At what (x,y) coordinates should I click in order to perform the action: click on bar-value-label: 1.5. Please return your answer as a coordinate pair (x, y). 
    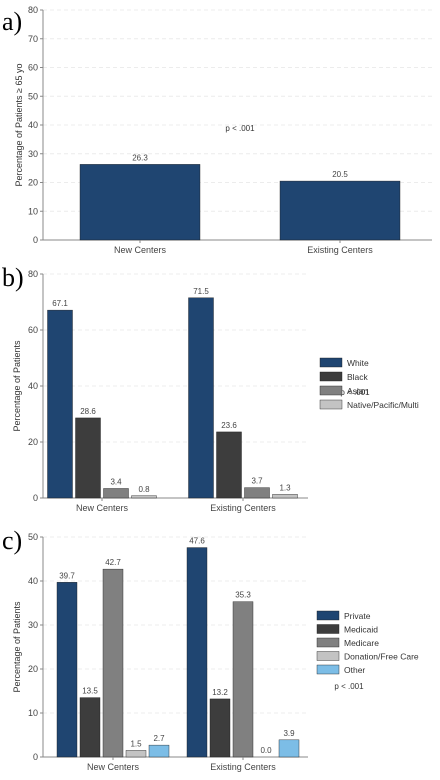
    Looking at the image, I should click on (136, 743).